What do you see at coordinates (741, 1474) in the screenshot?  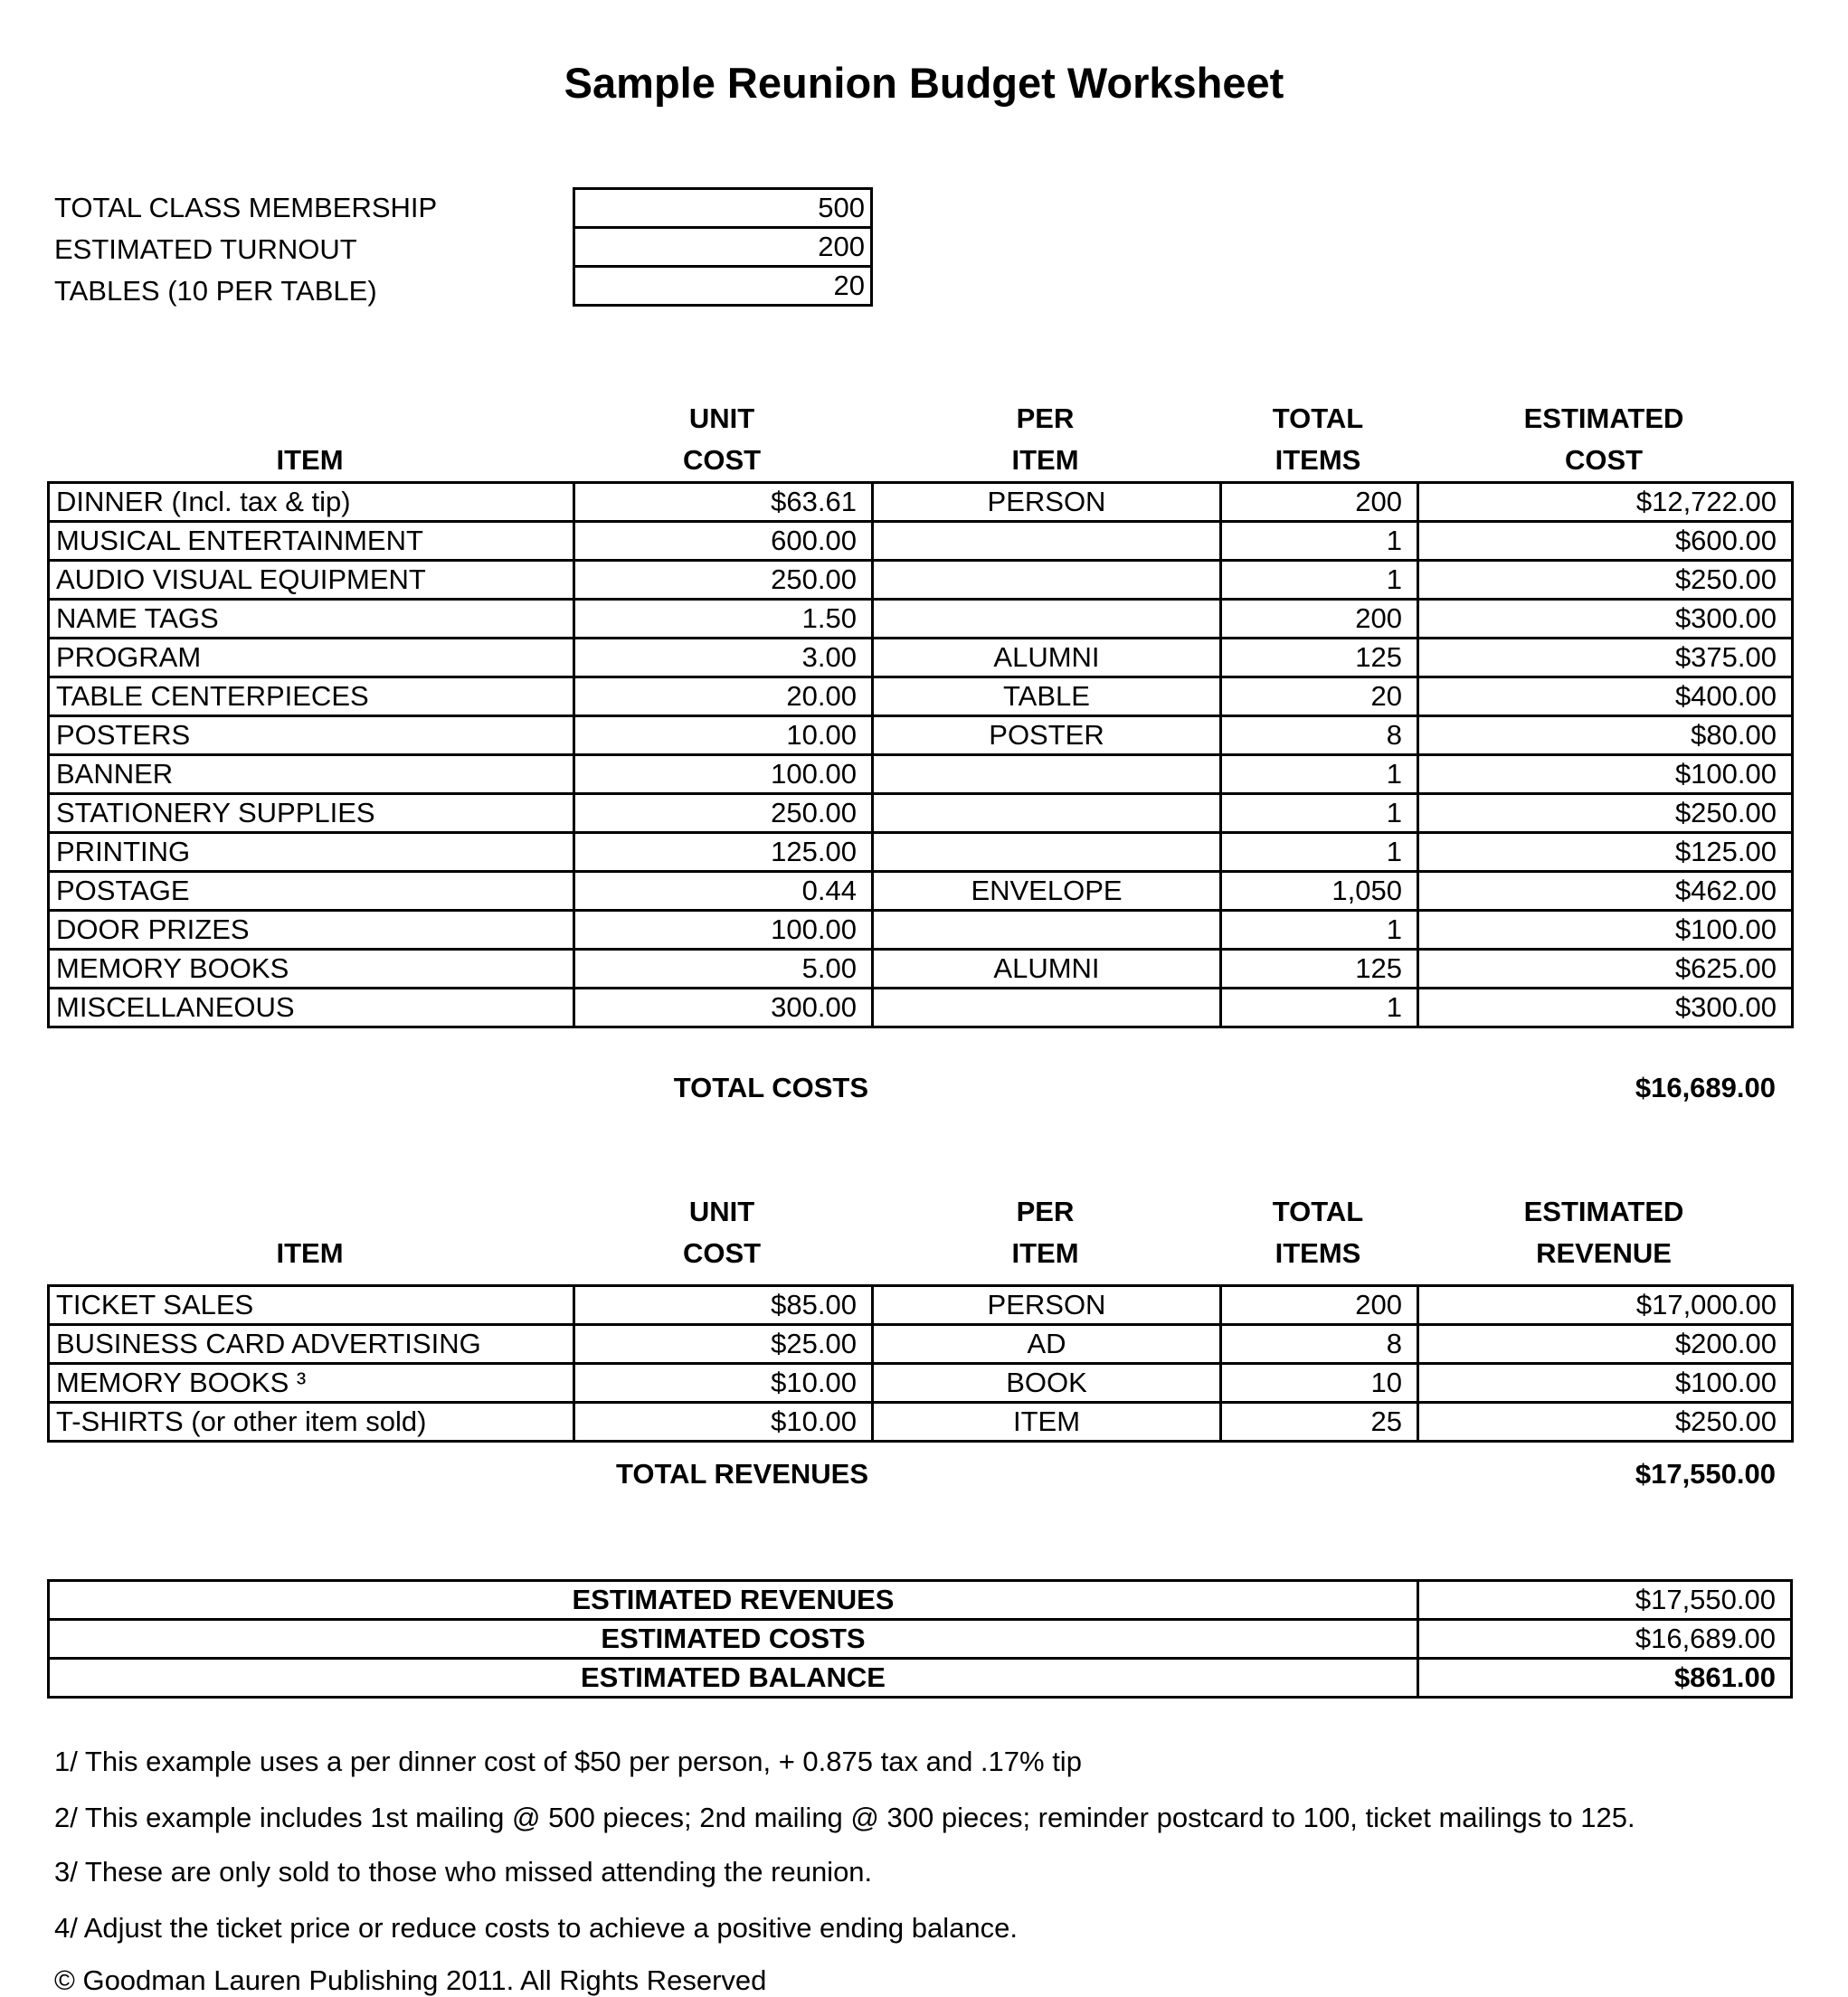 I see `total-revenues-label: TOTAL REVENUES` at bounding box center [741, 1474].